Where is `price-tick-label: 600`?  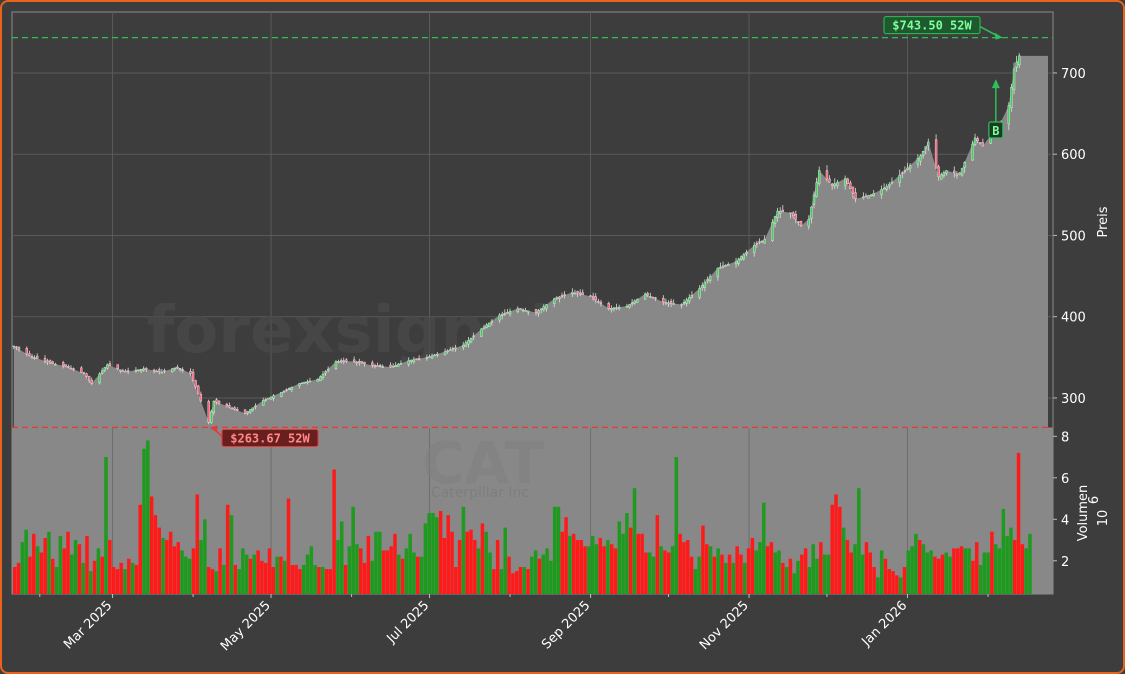
price-tick-label: 600 is located at coordinates (1073, 155).